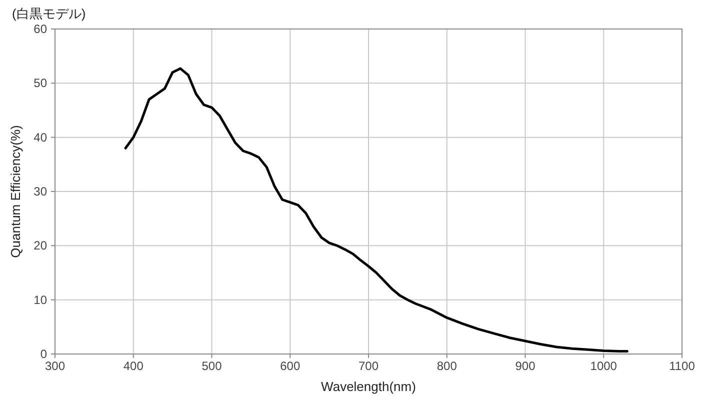  I want to click on x-tick-label: 600, so click(290, 366).